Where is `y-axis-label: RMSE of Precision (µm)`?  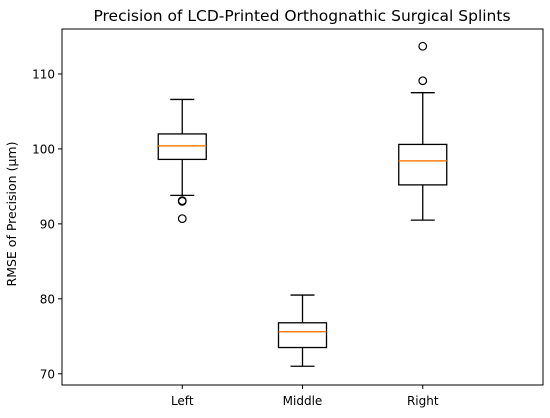 y-axis-label: RMSE of Precision (µm) is located at coordinates (11, 214).